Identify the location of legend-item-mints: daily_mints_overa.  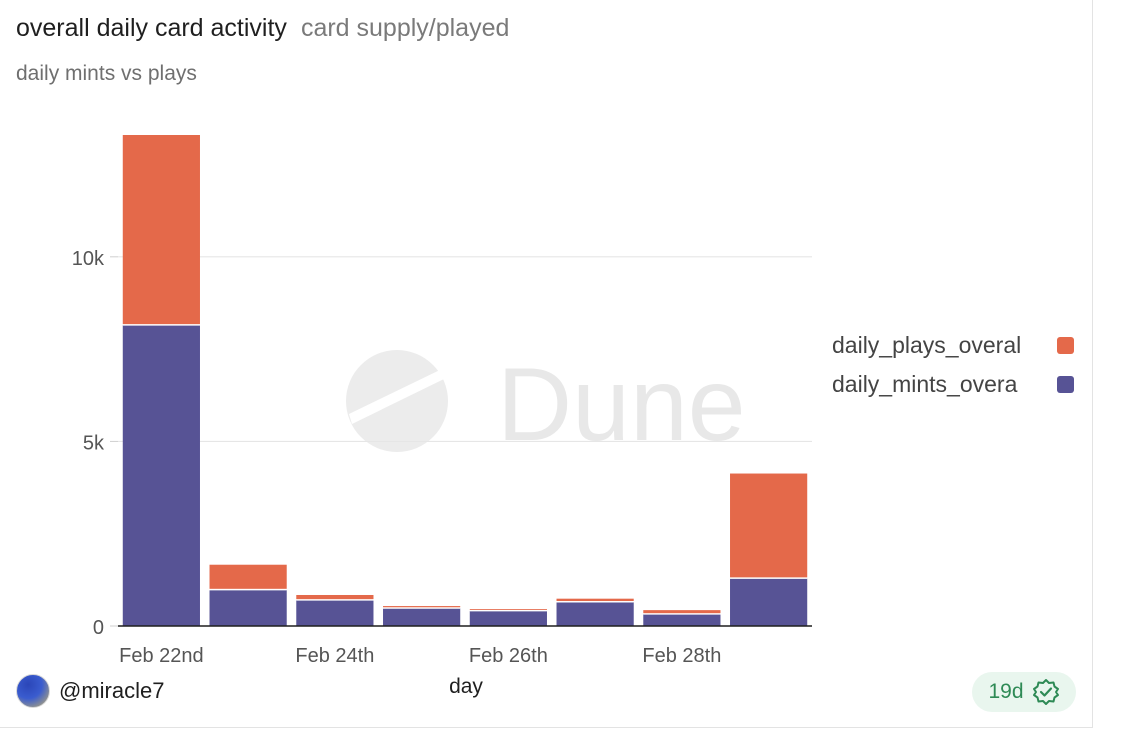
(953, 384).